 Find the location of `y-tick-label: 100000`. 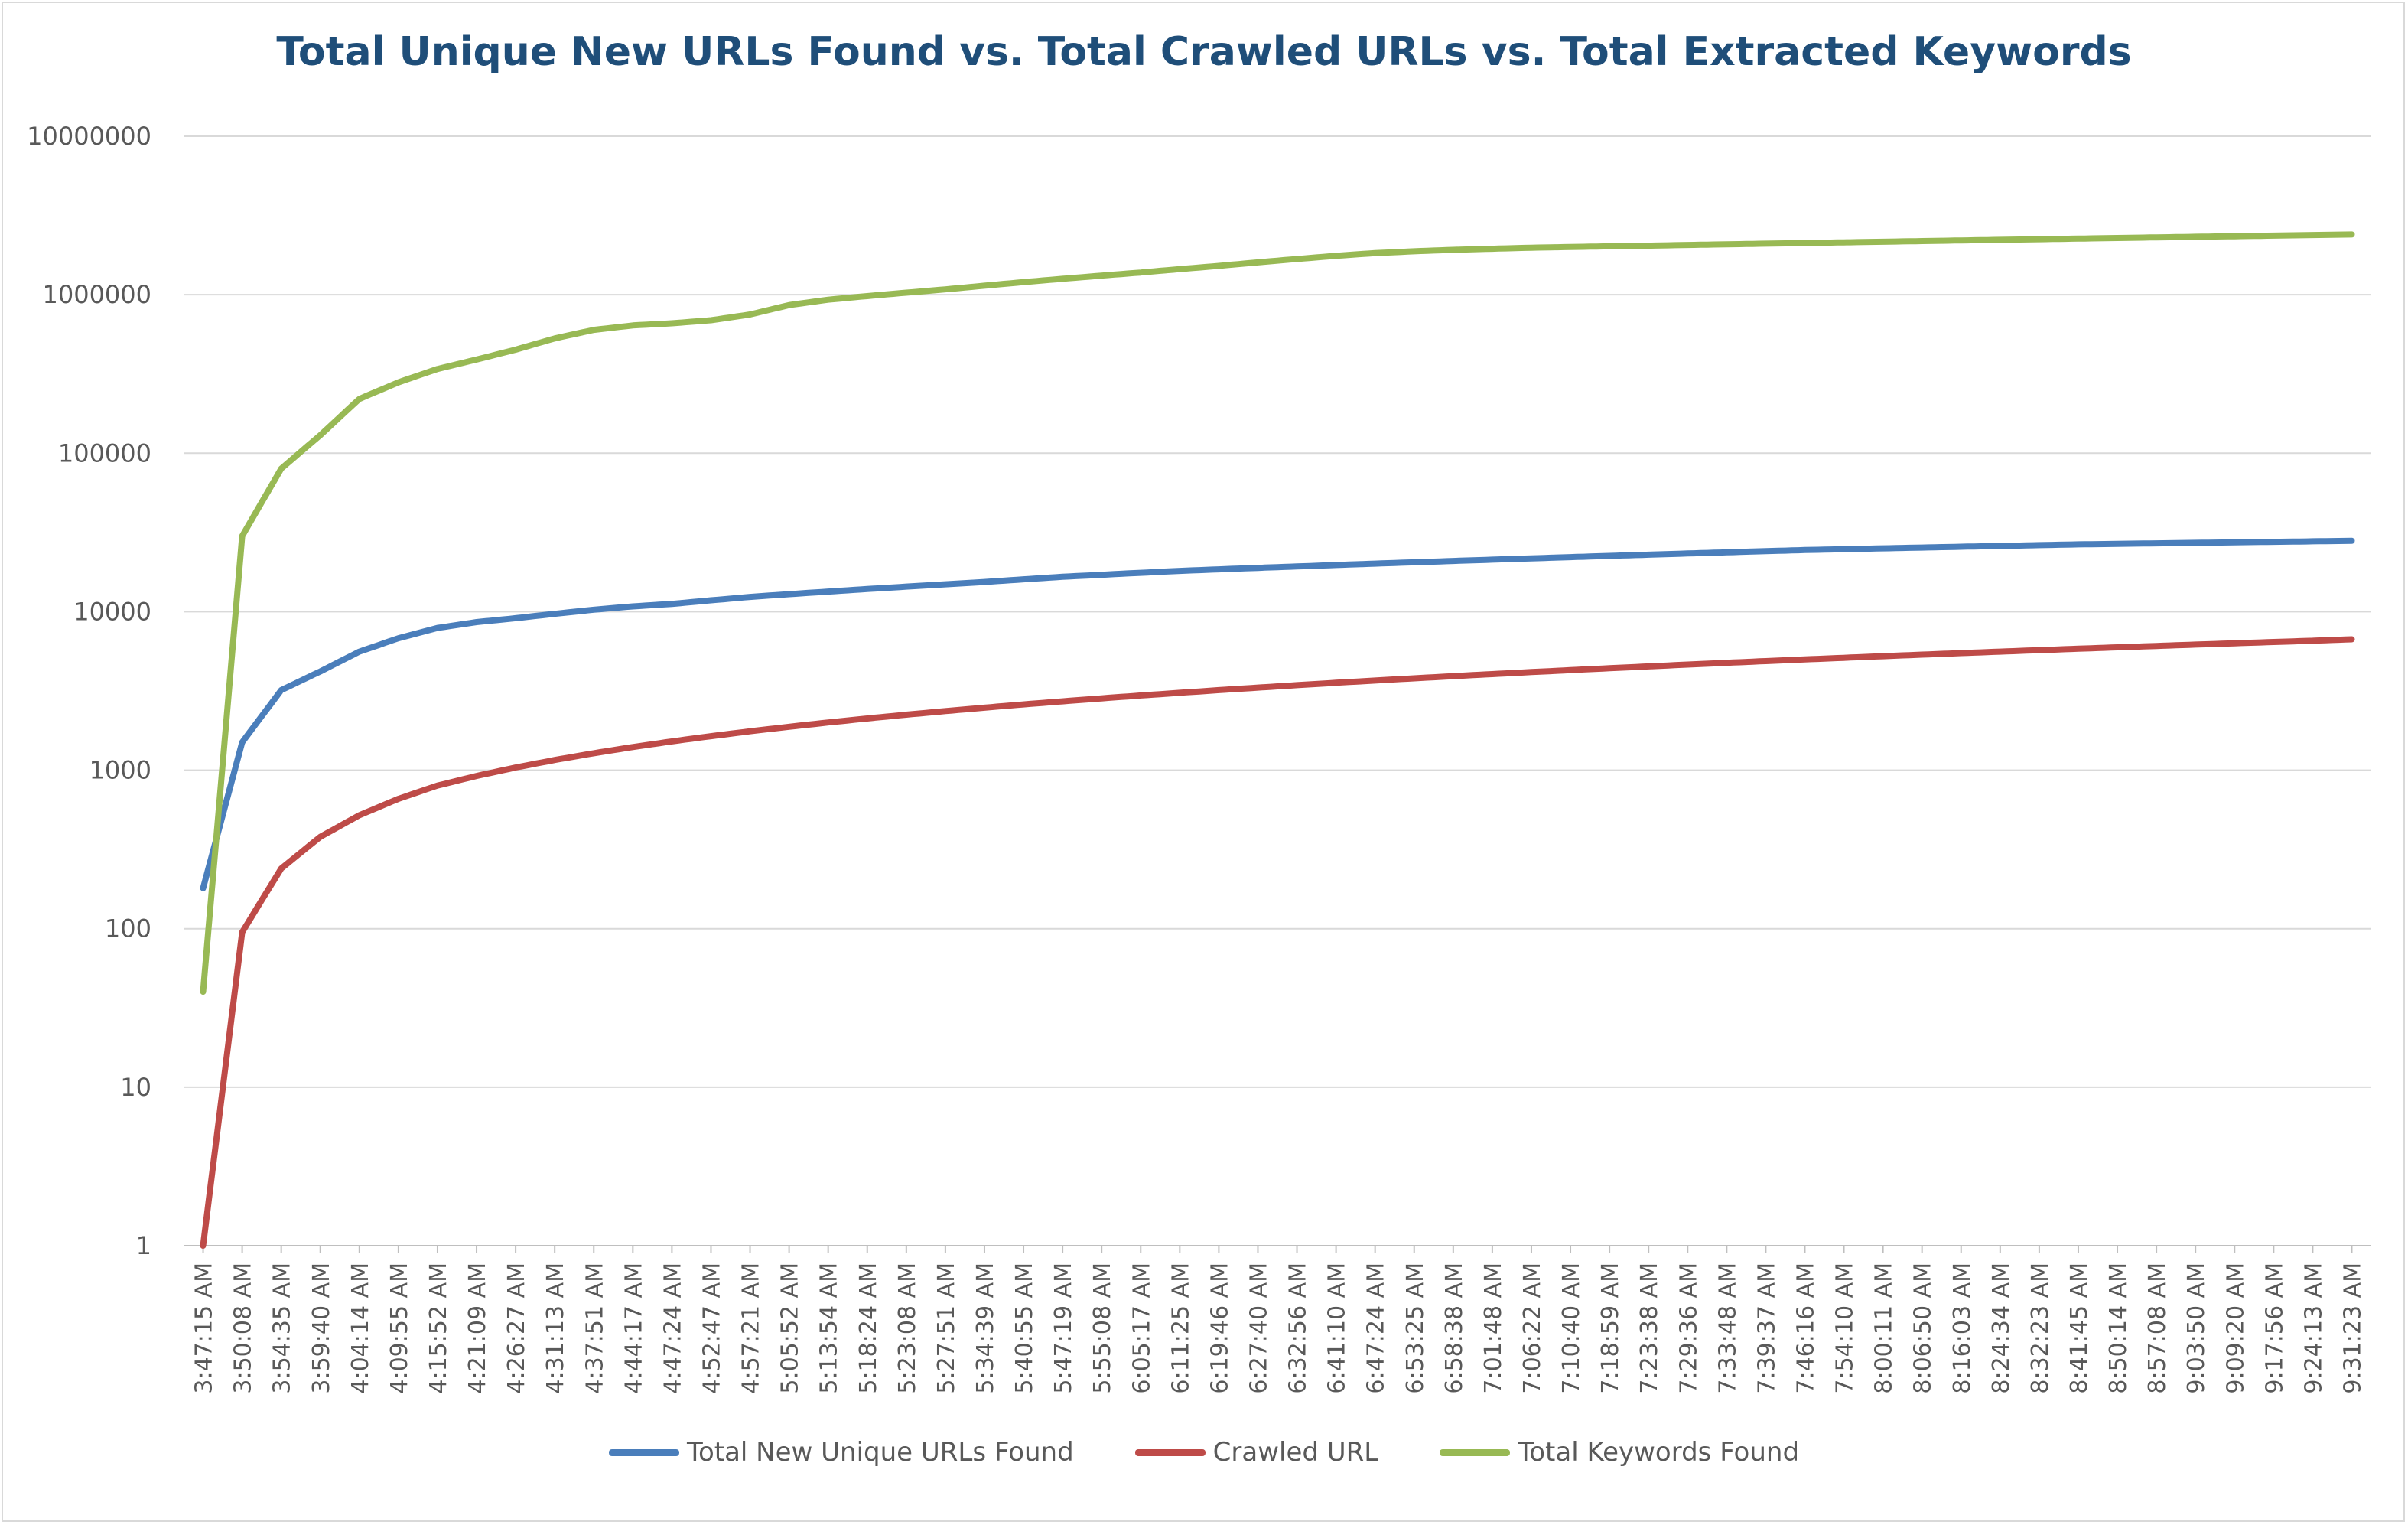

y-tick-label: 100000 is located at coordinates (104, 453).